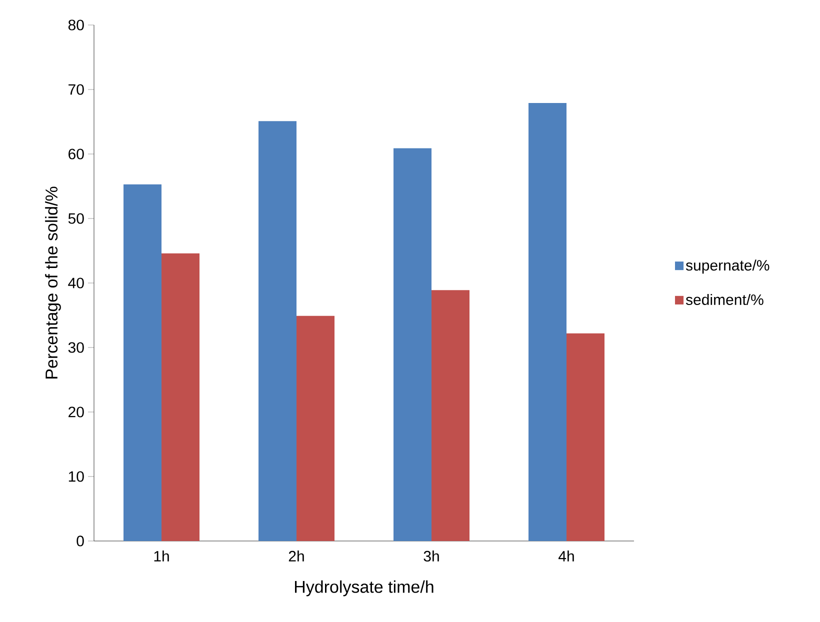 The width and height of the screenshot is (820, 622). What do you see at coordinates (725, 300) in the screenshot?
I see `legend-label: sediment/%` at bounding box center [725, 300].